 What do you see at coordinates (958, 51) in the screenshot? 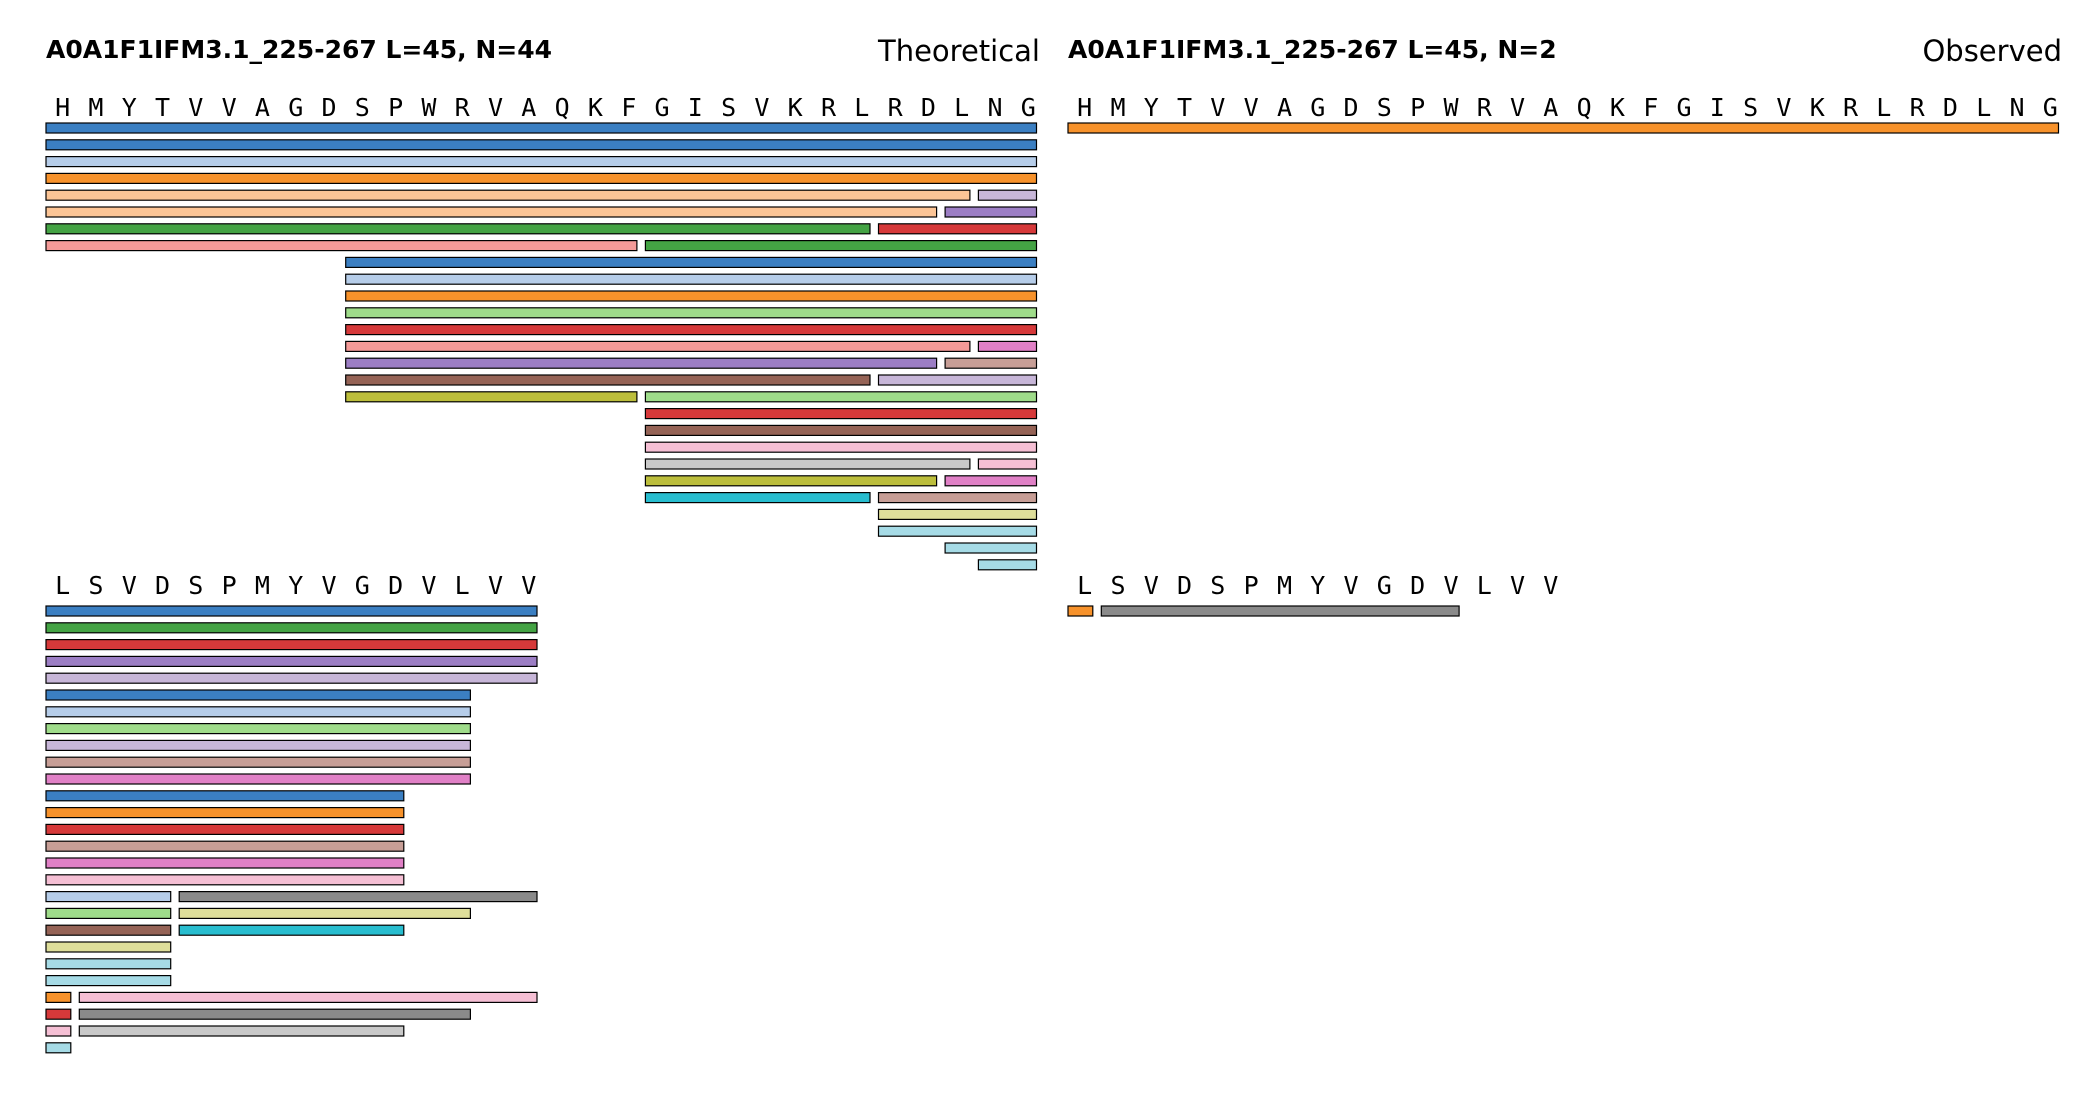
I see `panel-label-theoretical: Theoretical` at bounding box center [958, 51].